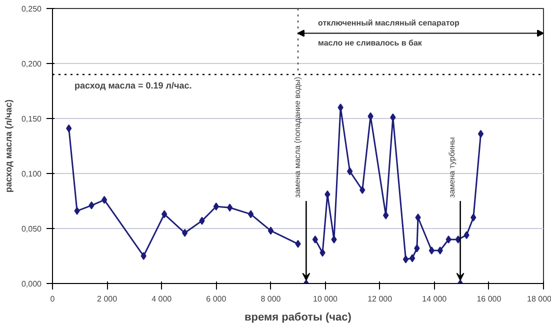 This screenshot has width=551, height=326. Describe the element at coordinates (31, 119) in the screenshot. I see `y-tick-label: 0,150` at that location.